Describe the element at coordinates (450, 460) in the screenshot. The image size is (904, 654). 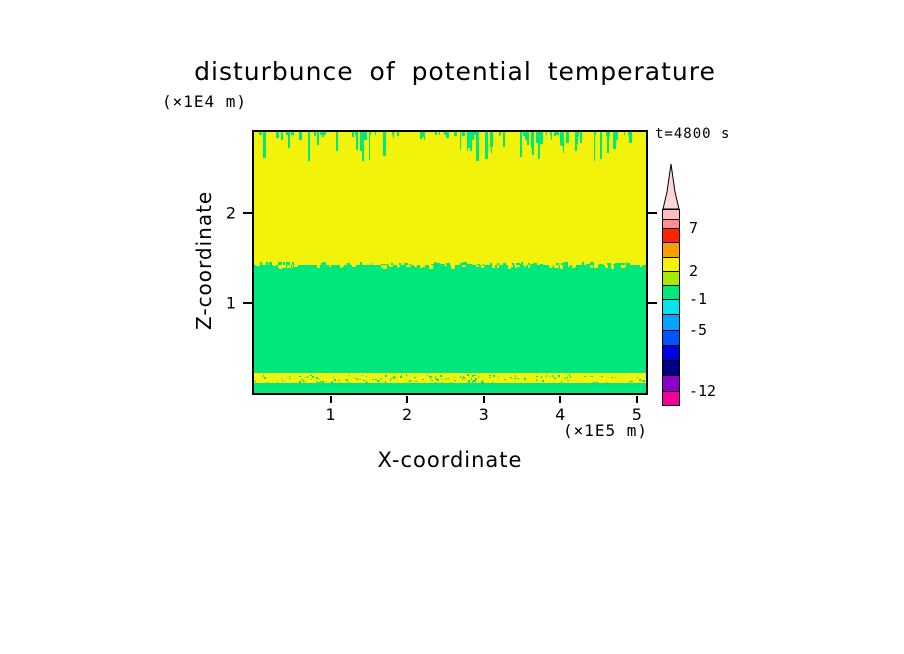
I see `x-axis-label: X-coordinate` at that location.